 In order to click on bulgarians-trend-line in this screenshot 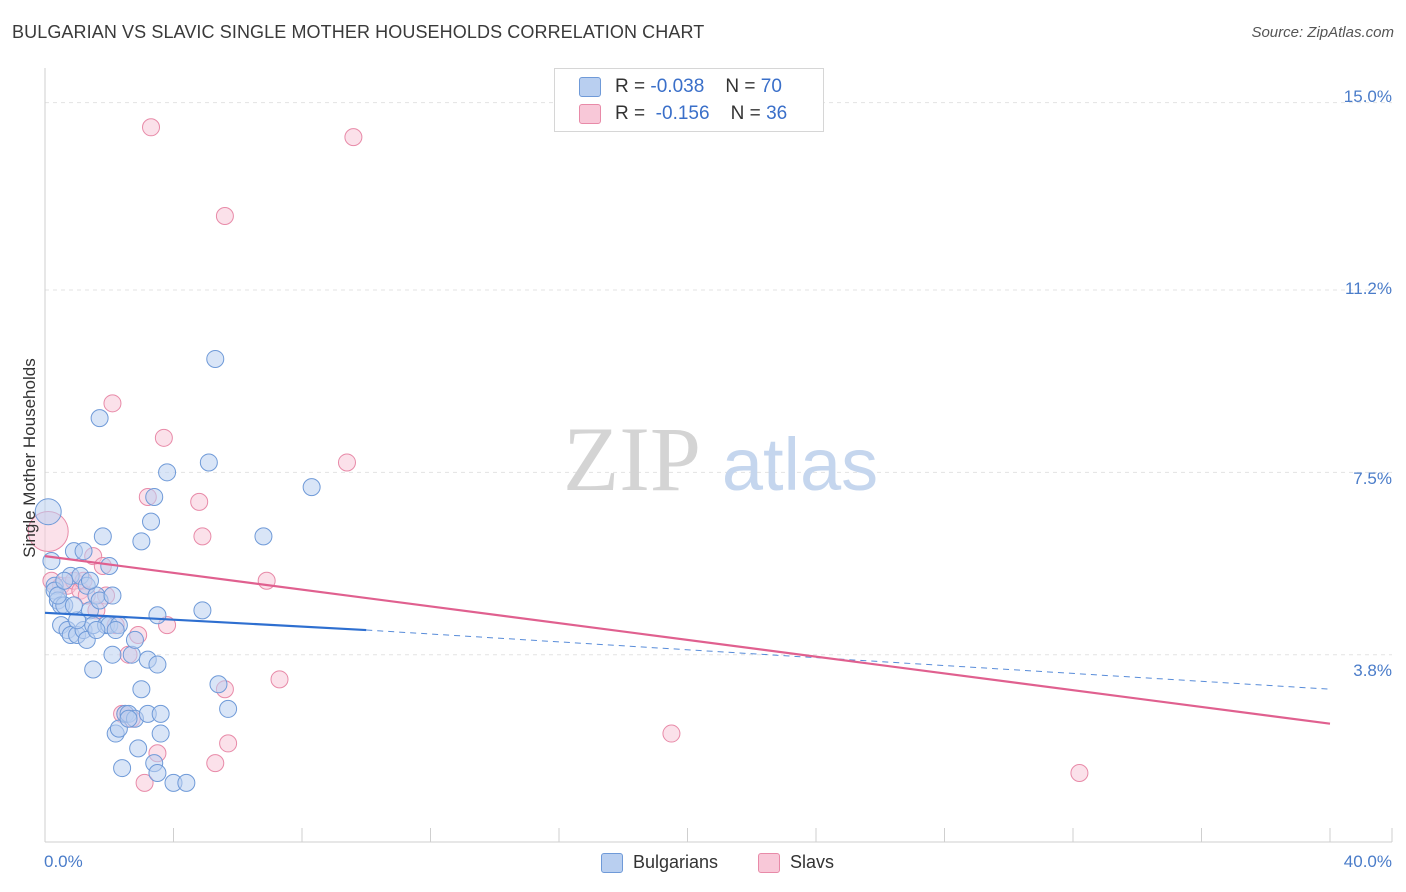, I will do `click(205, 621)`.